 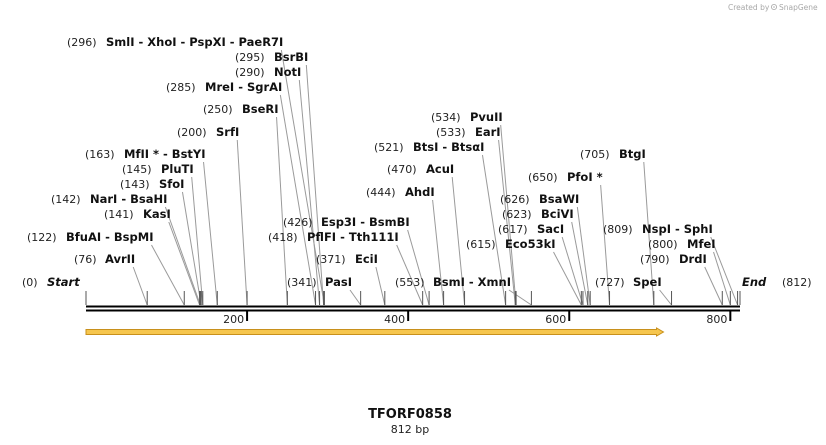 What do you see at coordinates (260, 109) in the screenshot?
I see `label-enzyme-bseri: BseRI` at bounding box center [260, 109].